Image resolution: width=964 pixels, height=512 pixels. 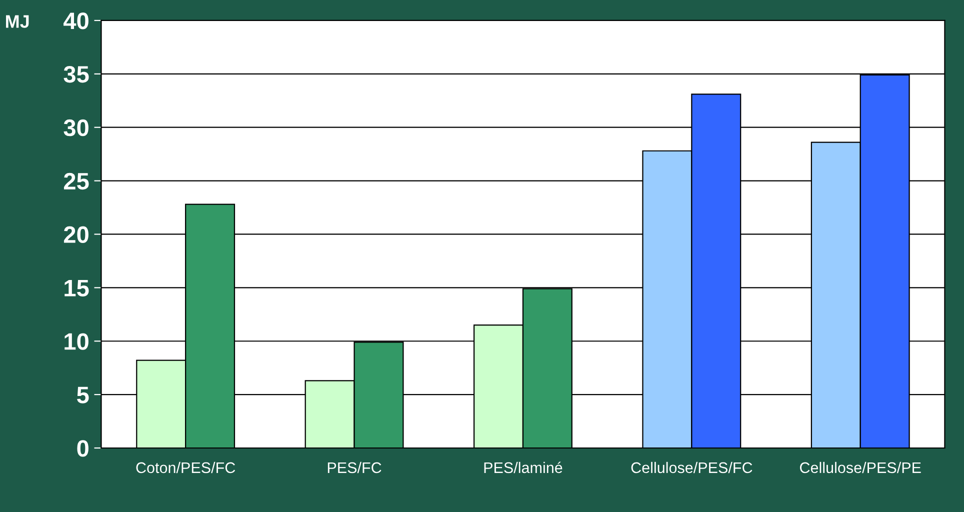 I want to click on y-tick-label: 20, so click(x=76, y=235).